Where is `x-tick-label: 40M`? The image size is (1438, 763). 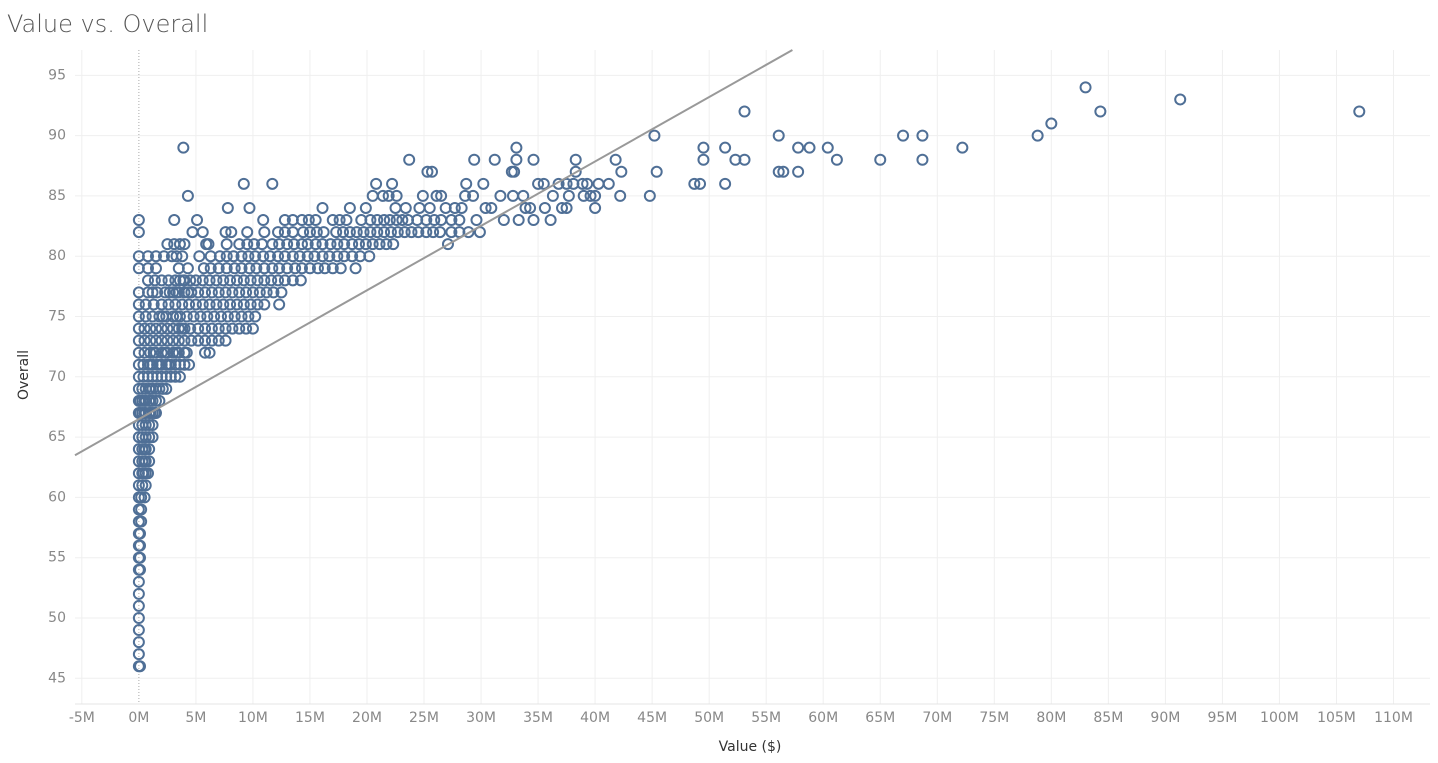
x-tick-label: 40M is located at coordinates (595, 718).